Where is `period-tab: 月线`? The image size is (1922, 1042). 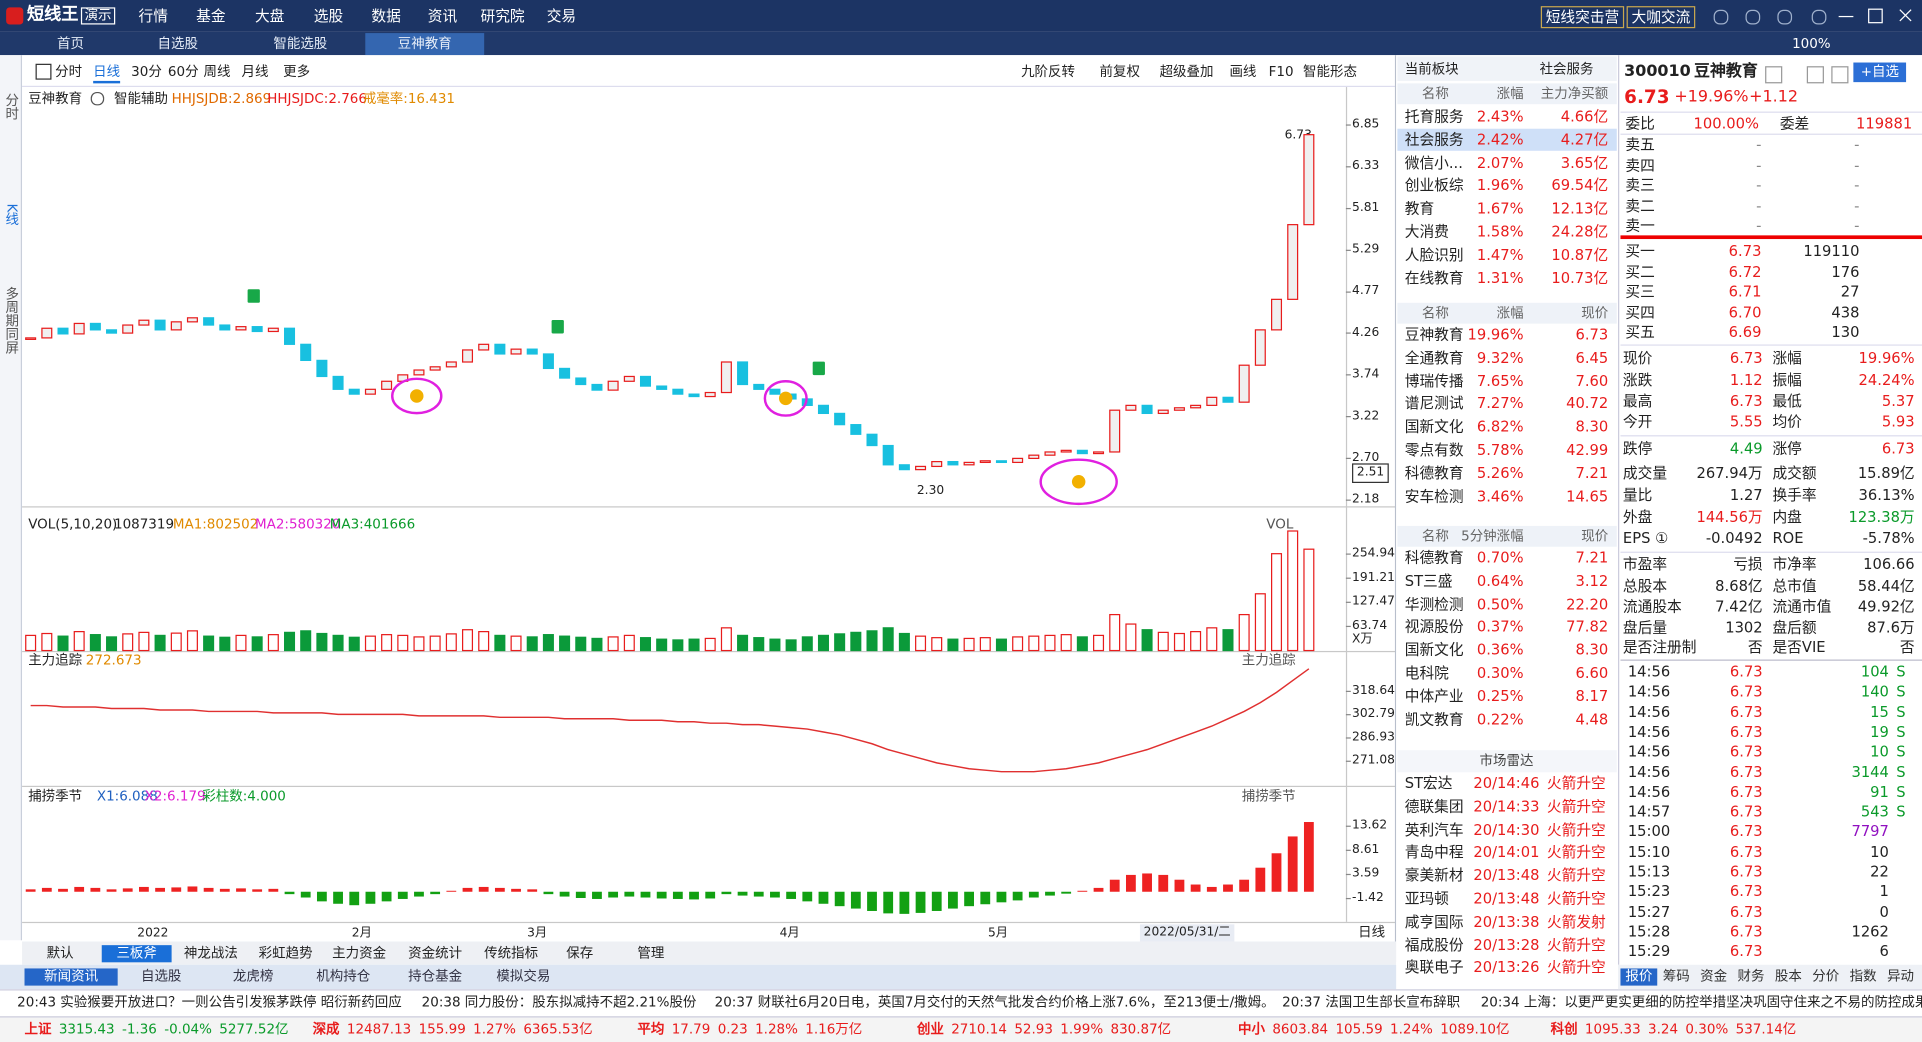 period-tab: 月线 is located at coordinates (255, 71).